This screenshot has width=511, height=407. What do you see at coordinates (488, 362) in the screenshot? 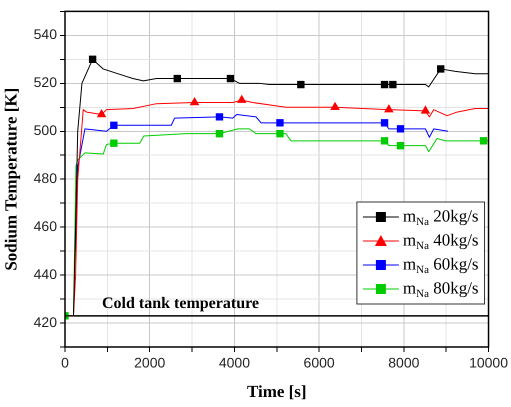
I see `x-tick-label: 10000` at bounding box center [488, 362].